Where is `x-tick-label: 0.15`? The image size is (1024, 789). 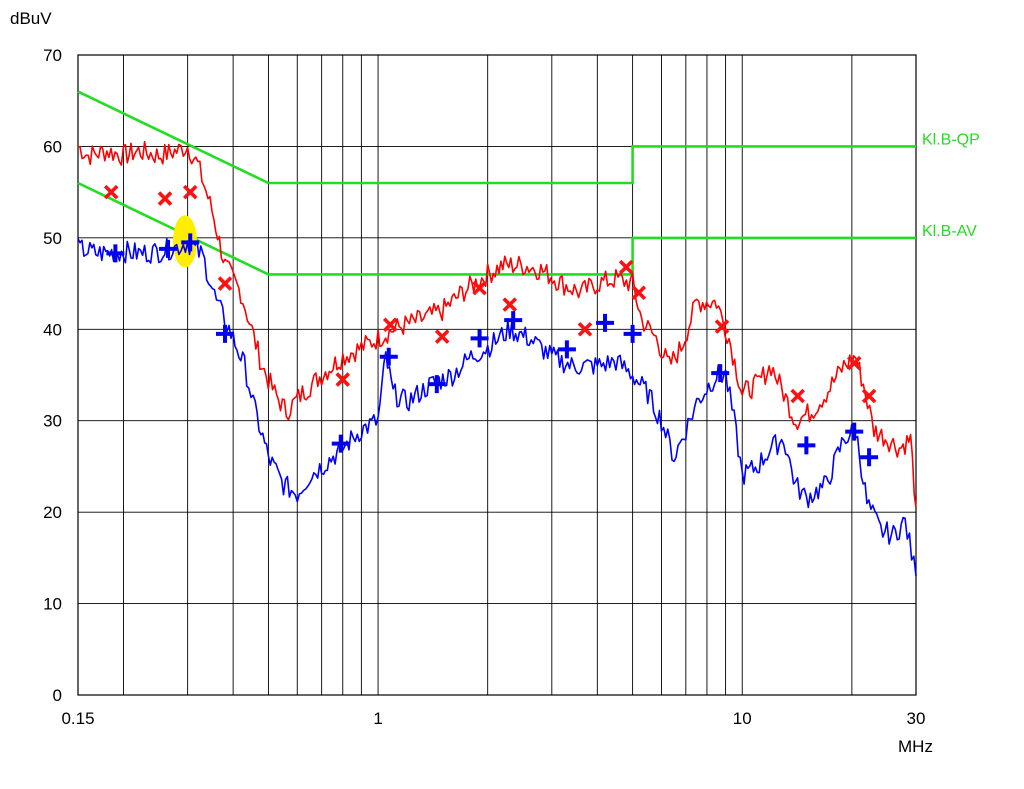 x-tick-label: 0.15 is located at coordinates (77, 718).